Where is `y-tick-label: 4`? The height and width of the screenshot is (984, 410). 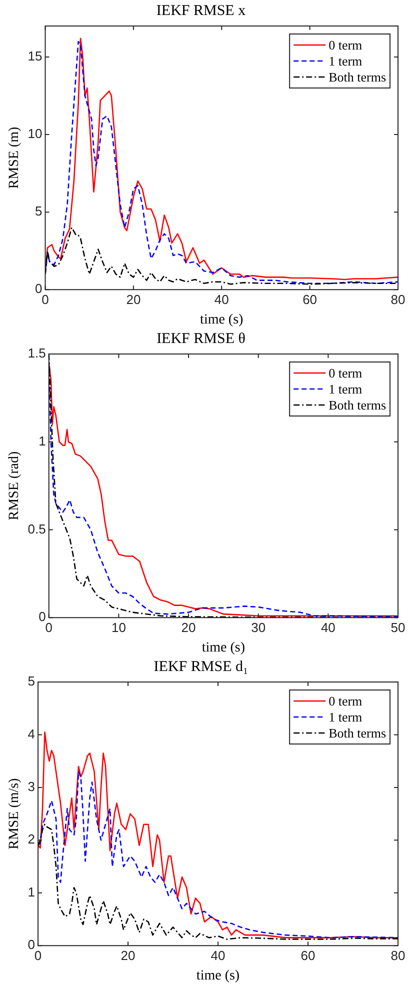
y-tick-label: 4 is located at coordinates (32, 734).